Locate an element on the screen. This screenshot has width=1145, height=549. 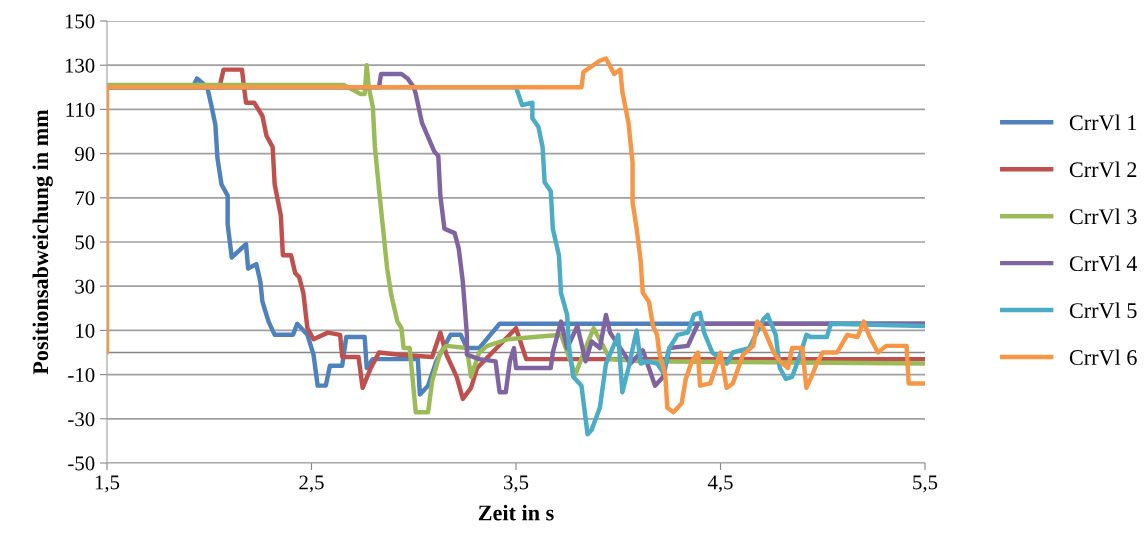
legend-label: CrrVl 3 is located at coordinates (1103, 216).